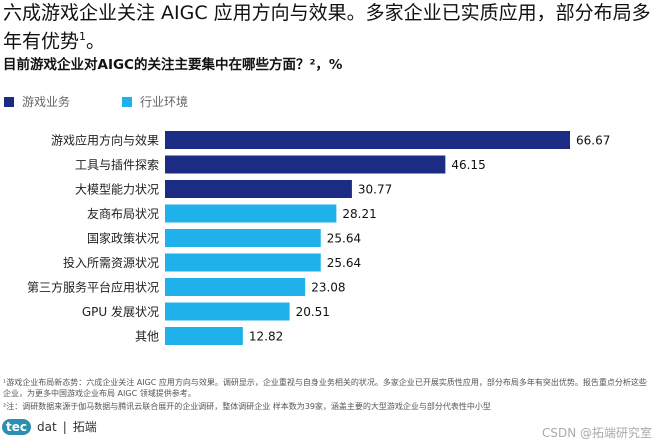 This screenshot has width=660, height=443. I want to click on data-label: 28.21, so click(359, 214).